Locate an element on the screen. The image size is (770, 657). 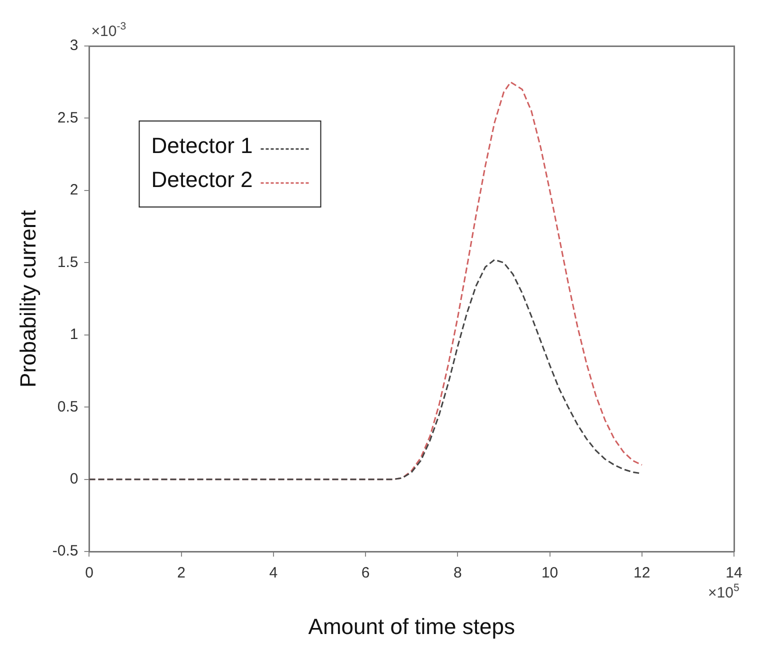
legend-label: Detector 1 is located at coordinates (202, 145).